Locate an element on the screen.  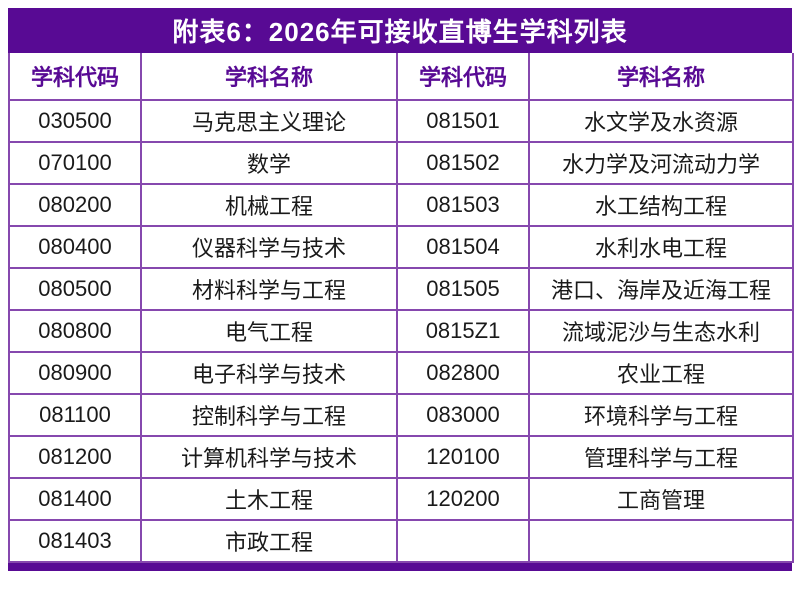
name-cell: 管理科学与工程 is located at coordinates (661, 457).